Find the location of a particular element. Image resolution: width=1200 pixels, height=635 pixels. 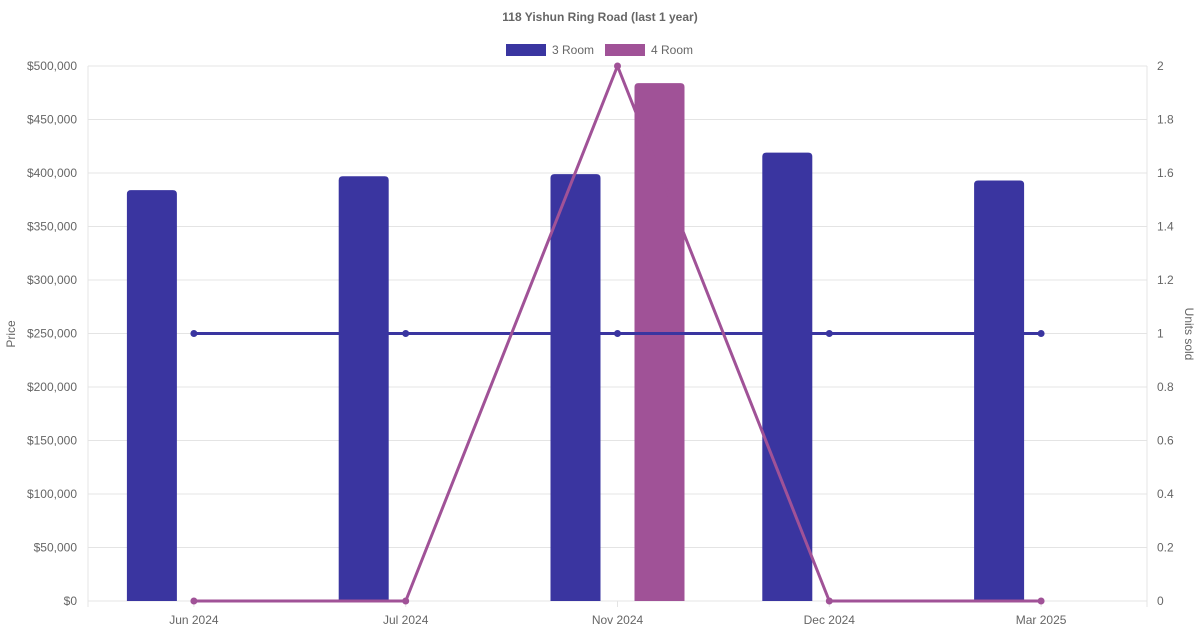

y-right-tick-label: 1 is located at coordinates (1160, 334).